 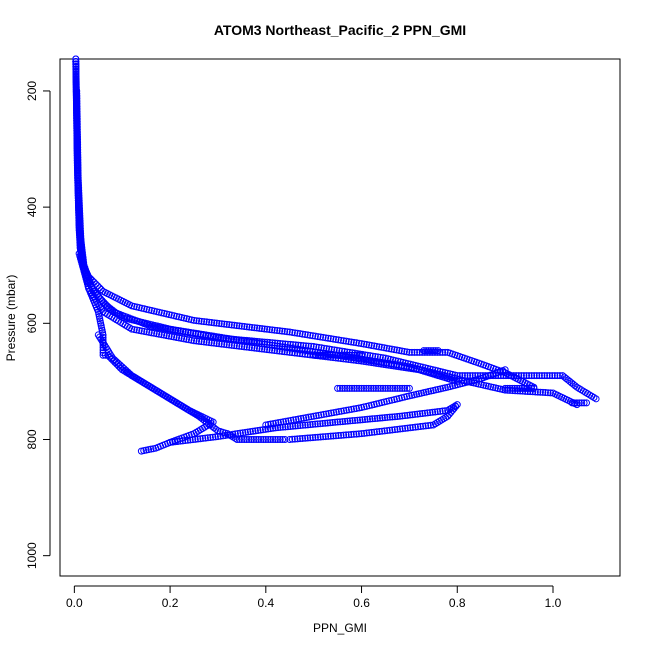 What do you see at coordinates (32, 555) in the screenshot?
I see `y-tick-label: 1000` at bounding box center [32, 555].